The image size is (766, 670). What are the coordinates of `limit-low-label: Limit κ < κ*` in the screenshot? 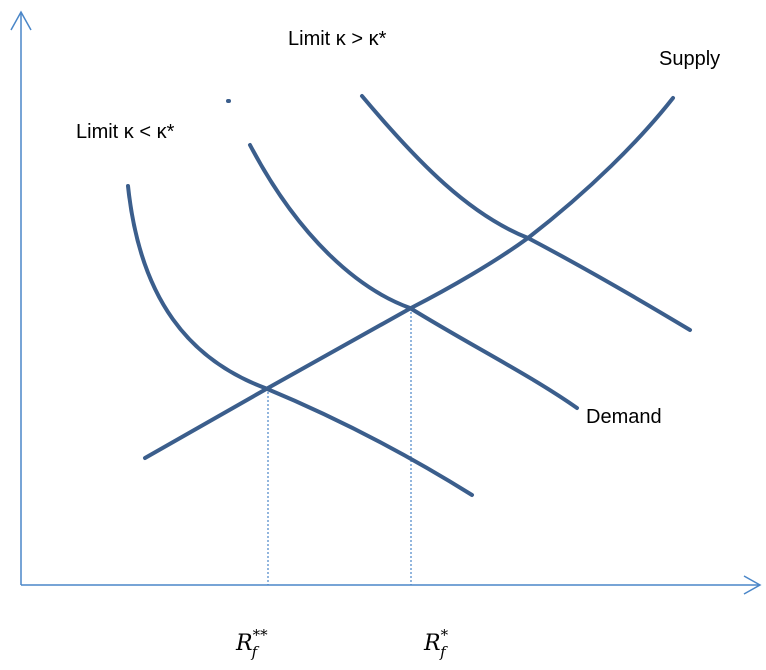 It's located at (125, 132).